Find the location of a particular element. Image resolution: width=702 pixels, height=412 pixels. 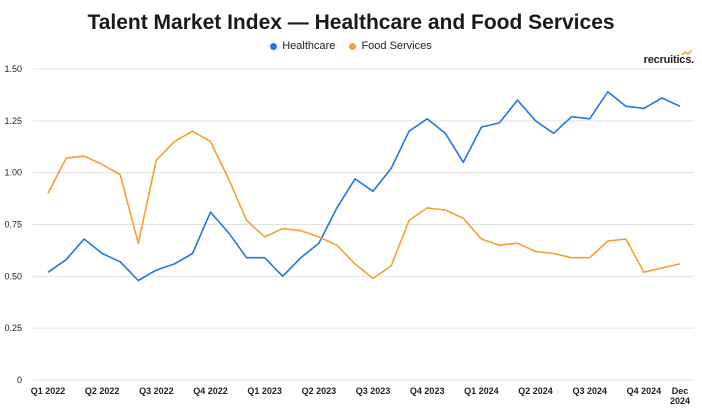

x-tick-label: Q3 2023 is located at coordinates (373, 391).